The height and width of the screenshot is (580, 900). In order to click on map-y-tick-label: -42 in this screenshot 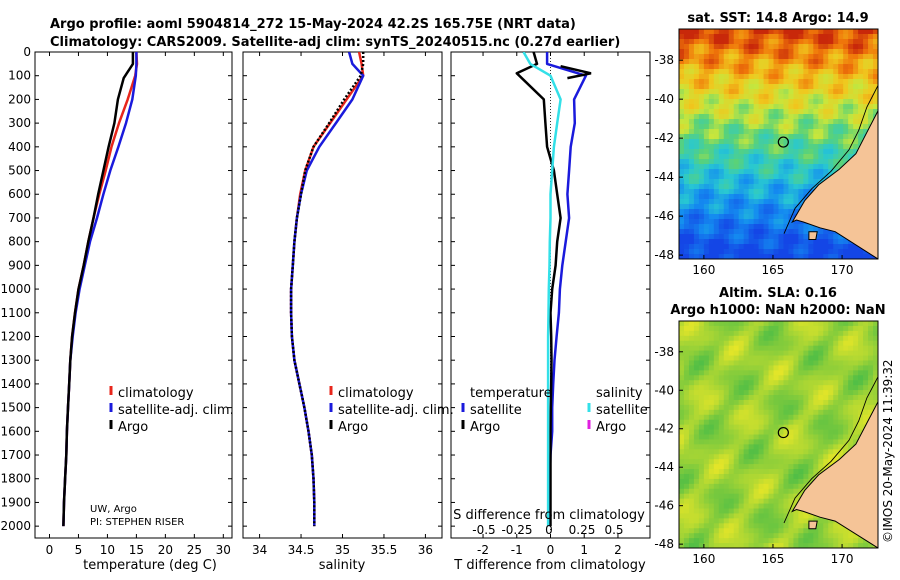, I will do `click(664, 138)`.